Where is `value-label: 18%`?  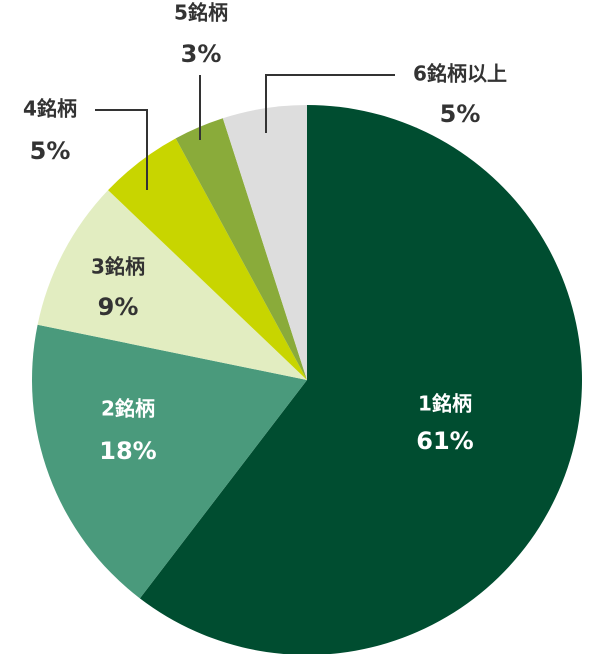
value-label: 18% is located at coordinates (127, 451).